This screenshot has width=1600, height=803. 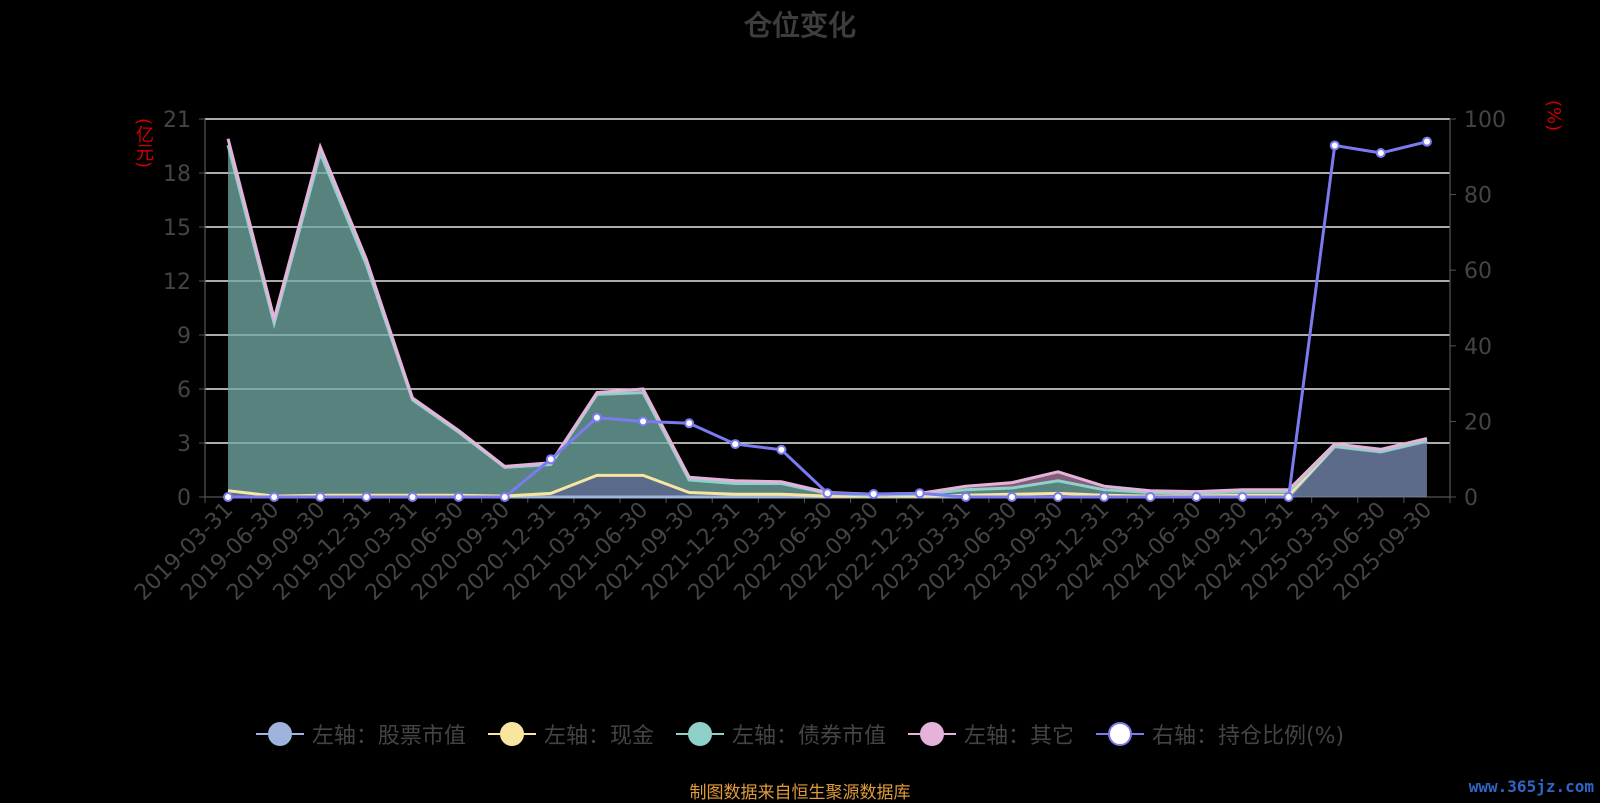 What do you see at coordinates (1485, 120) in the screenshot?
I see `right-tick-label: 100` at bounding box center [1485, 120].